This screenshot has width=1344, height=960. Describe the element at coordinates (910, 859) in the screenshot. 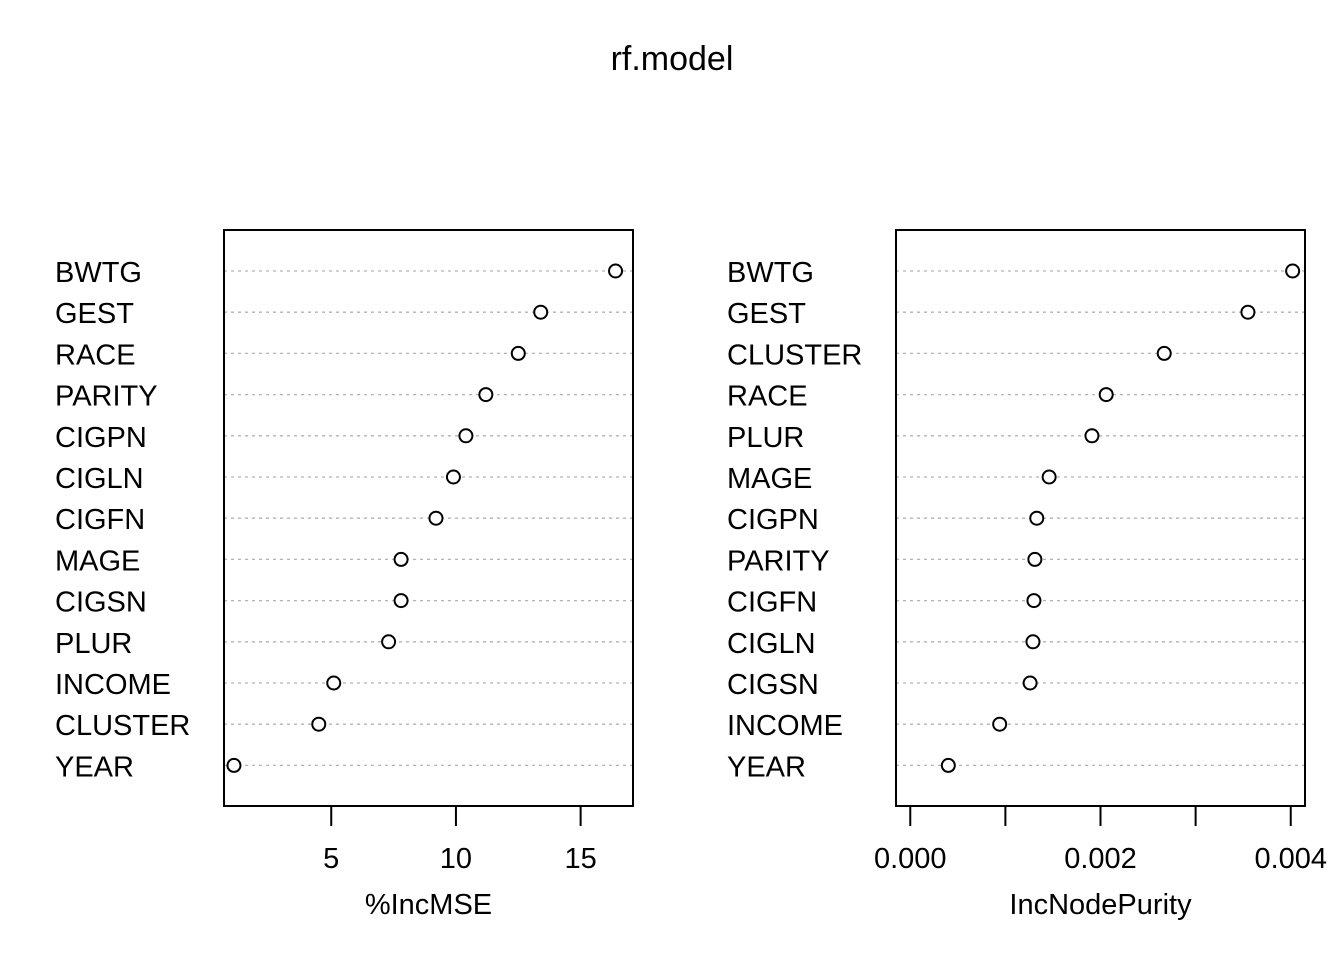

I see `x-tick-label: 0.000` at that location.